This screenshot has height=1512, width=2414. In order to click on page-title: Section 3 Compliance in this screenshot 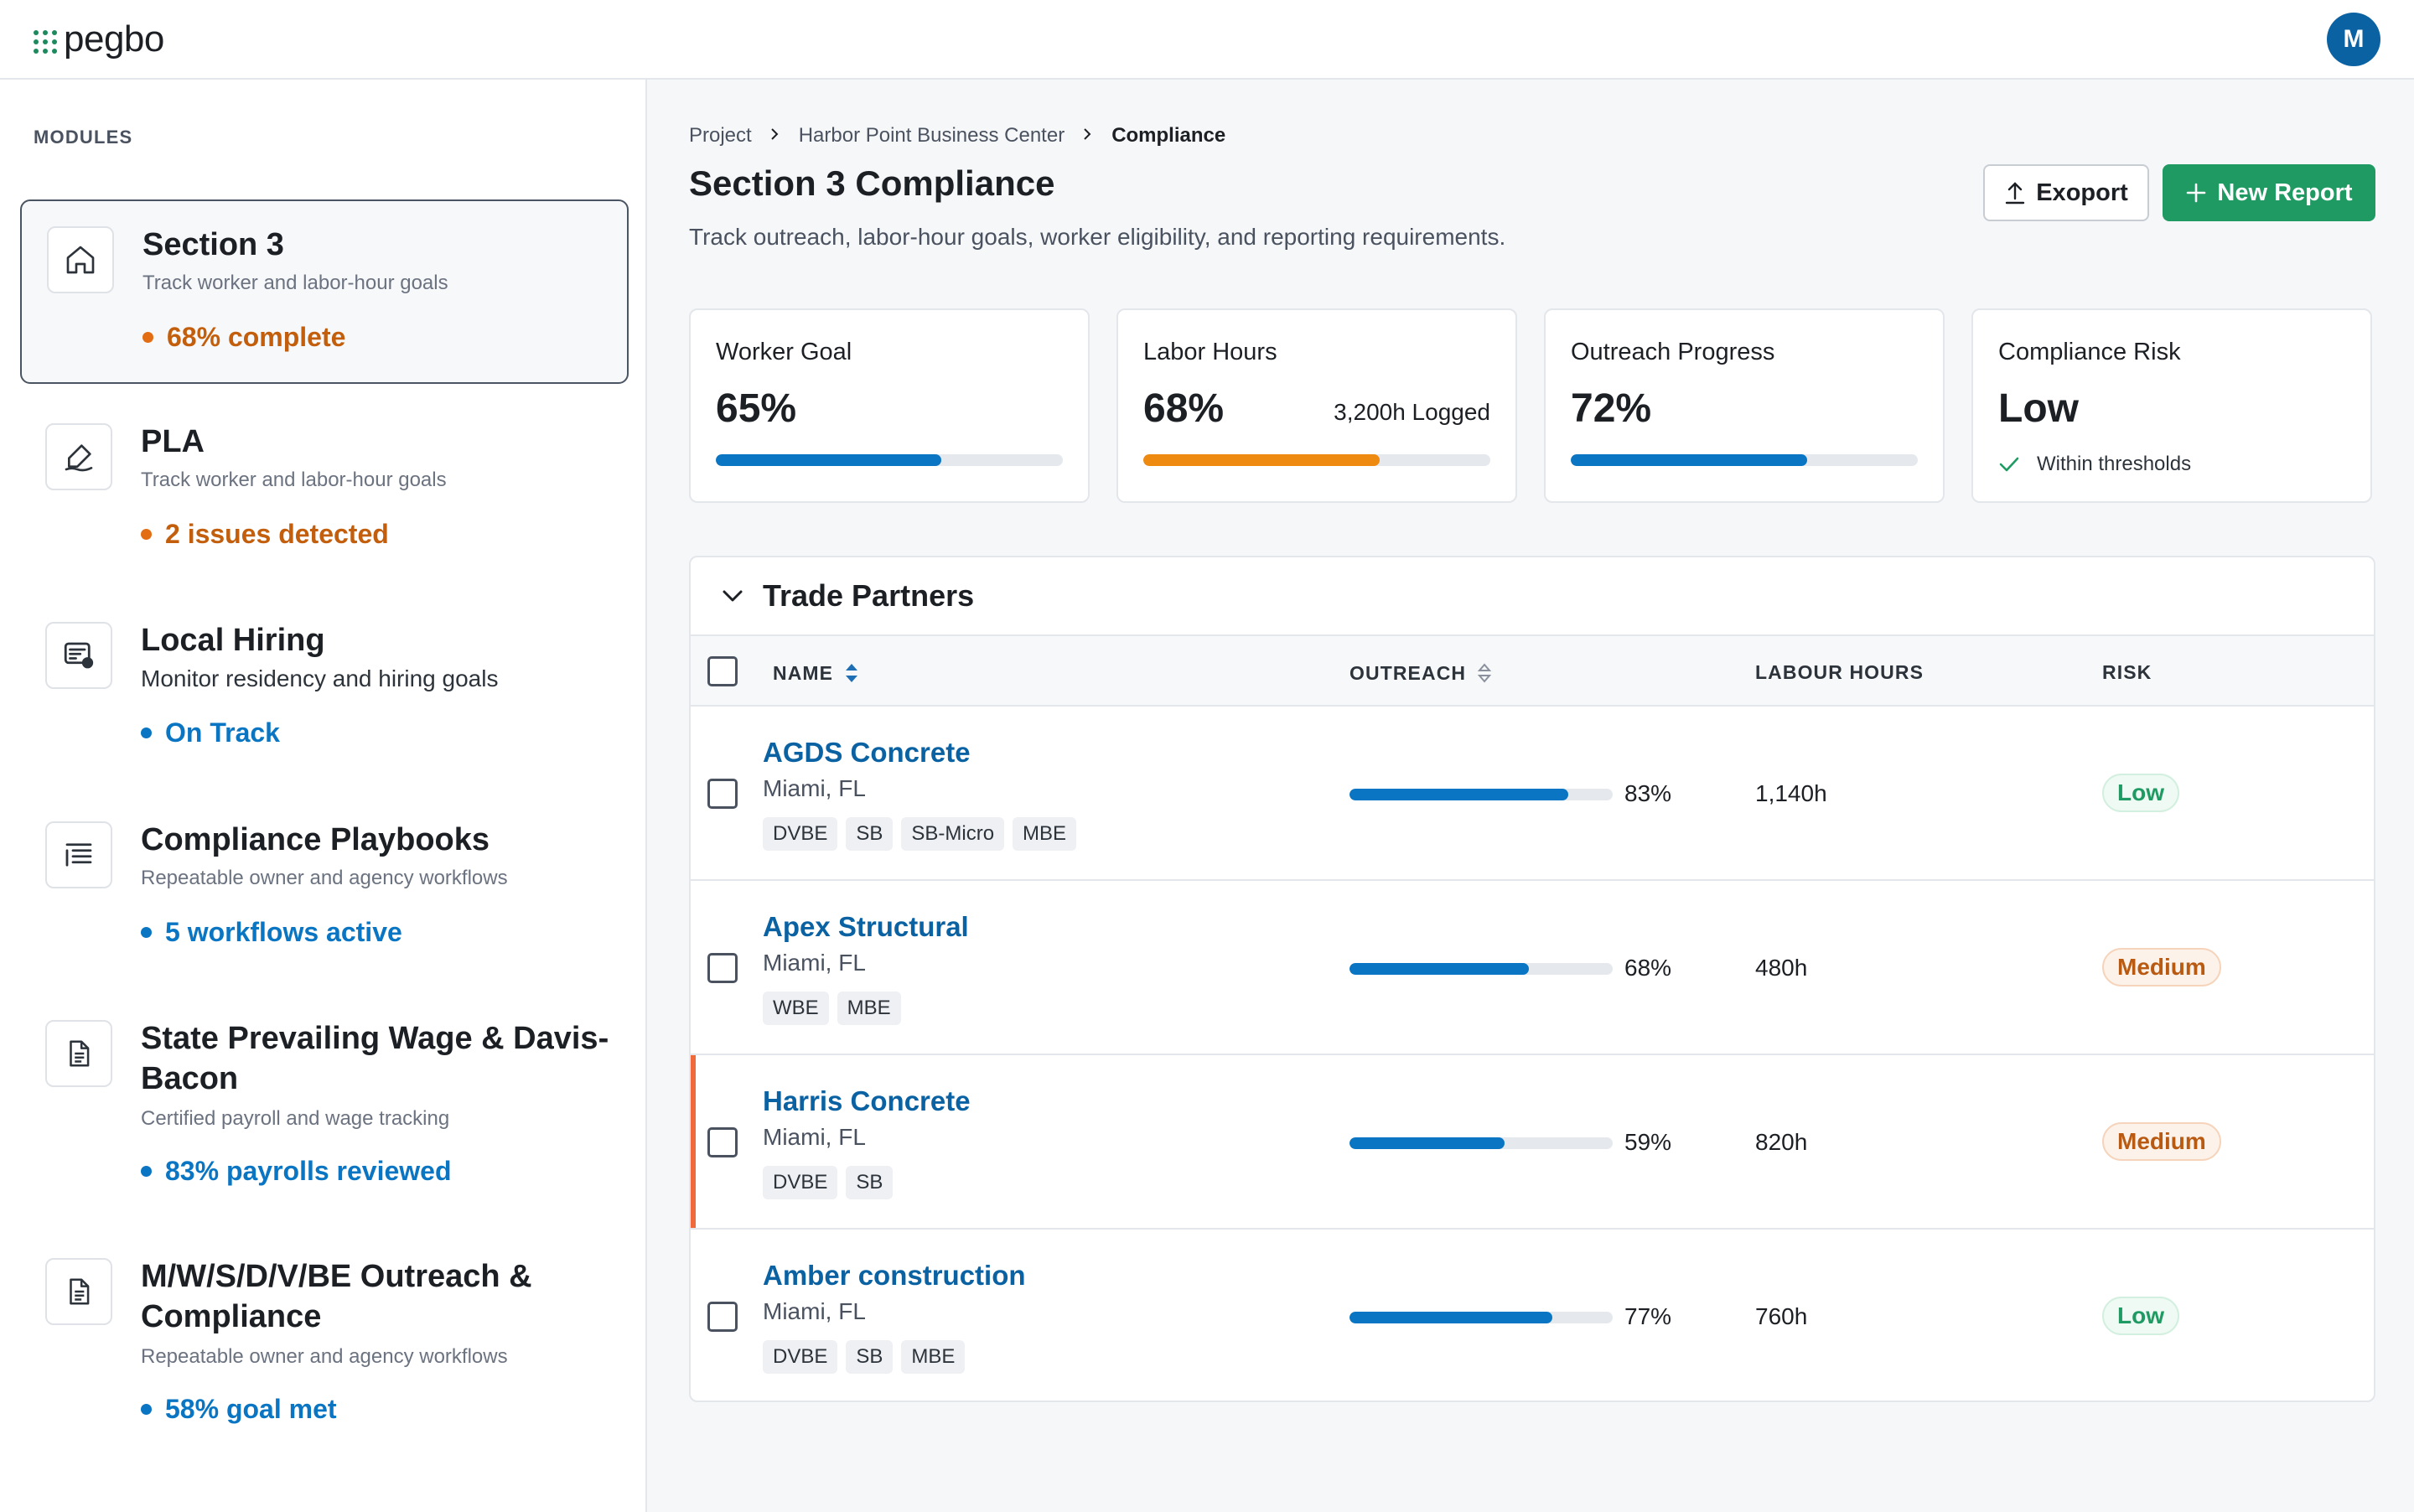, I will do `click(872, 183)`.